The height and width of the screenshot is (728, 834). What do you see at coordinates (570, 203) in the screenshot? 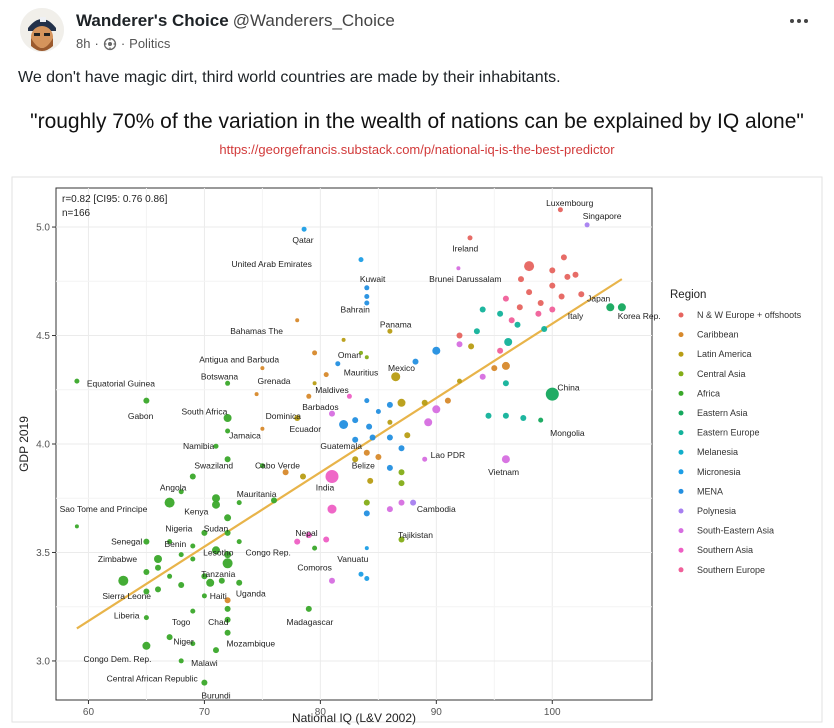
I see `point-label: Luxembourg` at bounding box center [570, 203].